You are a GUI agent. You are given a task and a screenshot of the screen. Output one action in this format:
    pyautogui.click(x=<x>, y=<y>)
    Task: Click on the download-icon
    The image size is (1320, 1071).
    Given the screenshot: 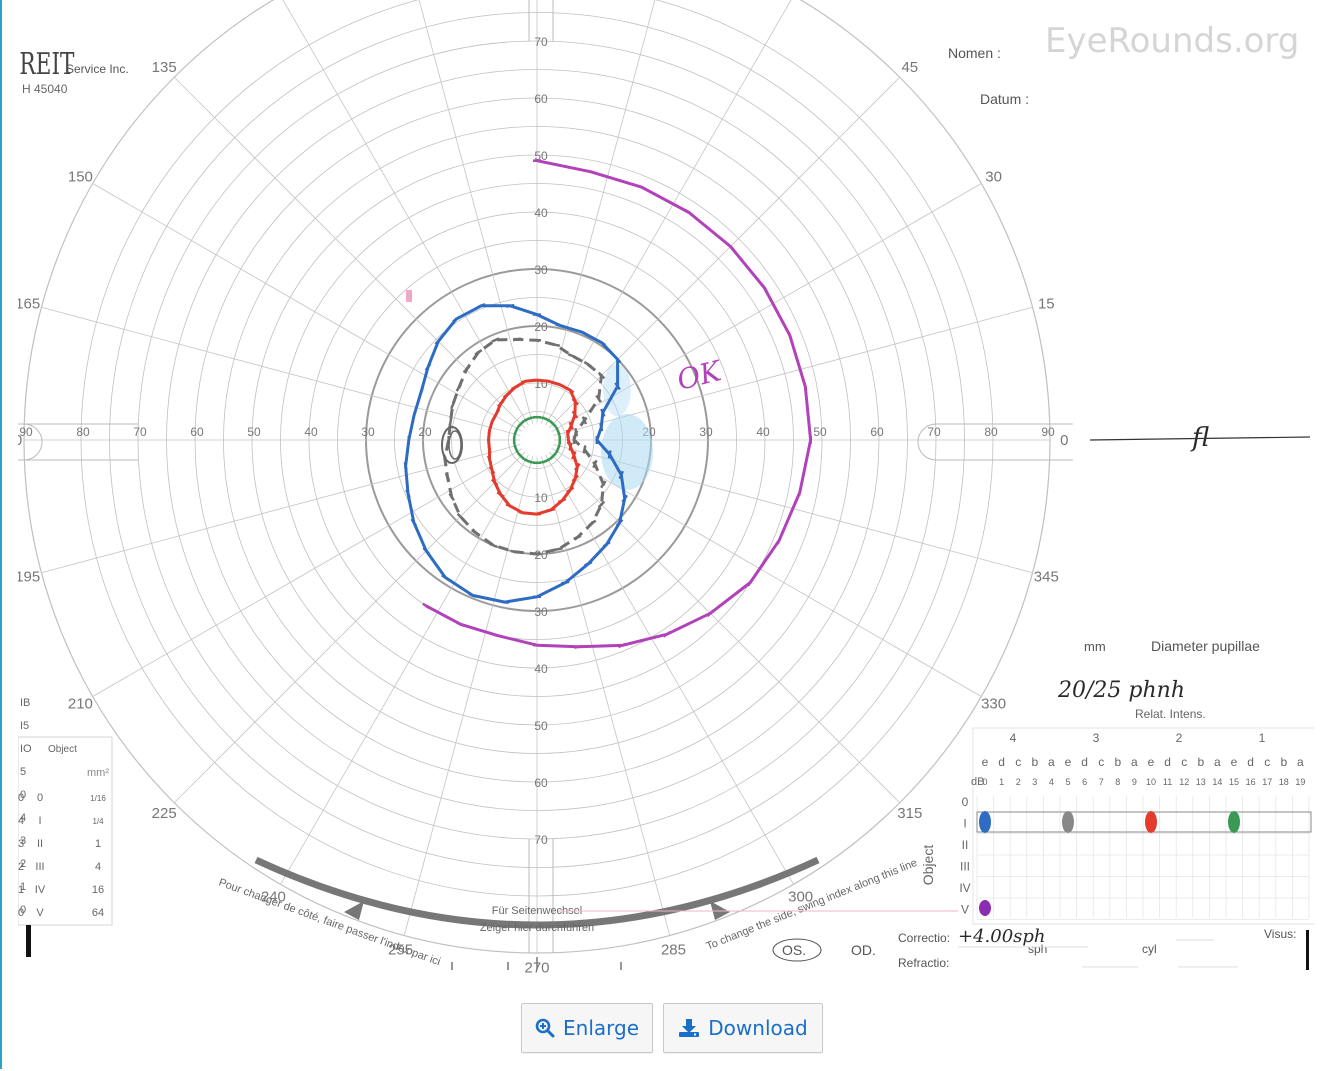 What is the action you would take?
    pyautogui.click(x=689, y=1028)
    